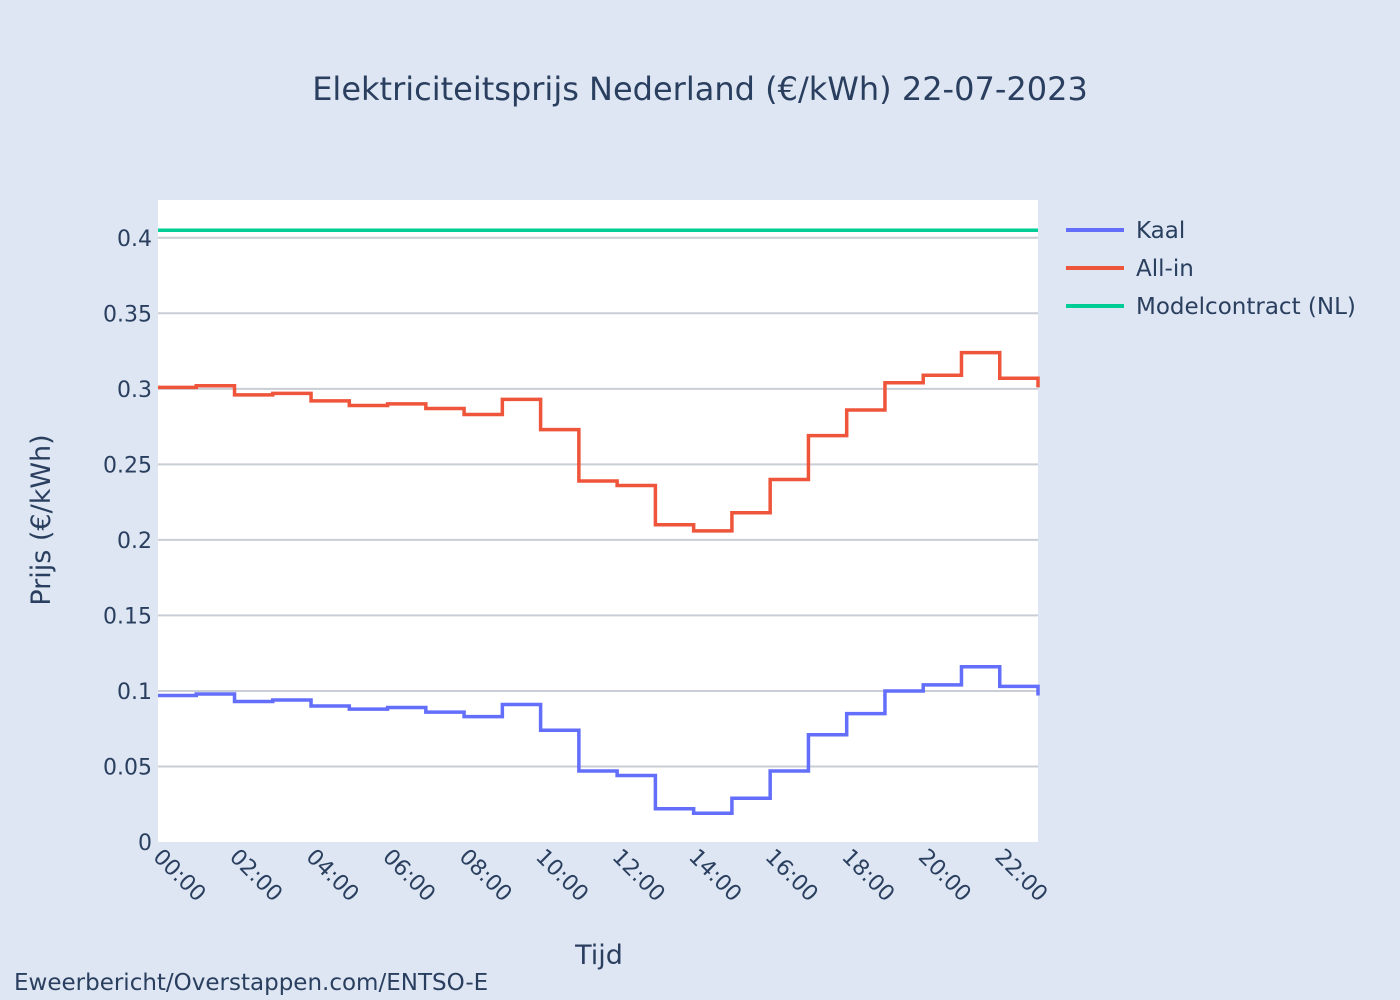  Describe the element at coordinates (714, 876) in the screenshot. I see `x-tick-label: 14:00` at that location.